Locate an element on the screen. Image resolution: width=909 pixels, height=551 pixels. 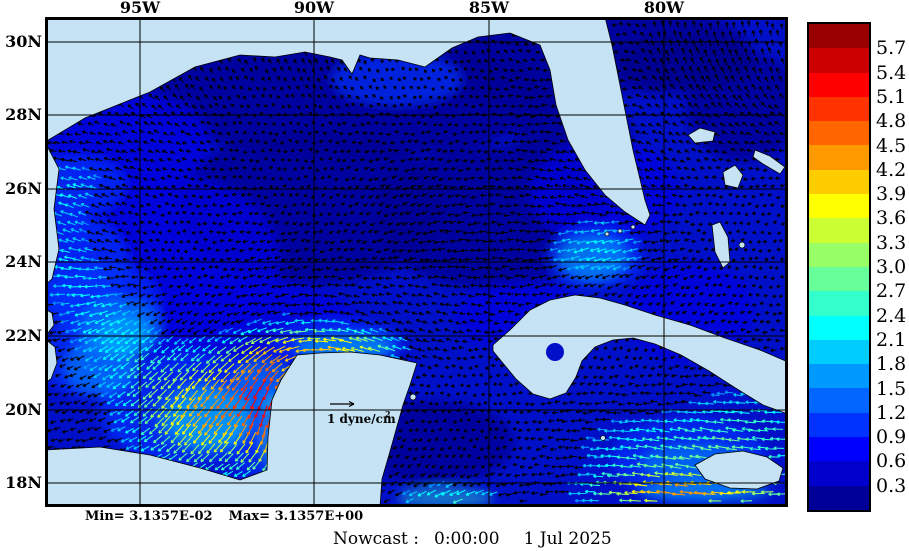
colorbar-tick-label: 3.3 is located at coordinates (891, 242).